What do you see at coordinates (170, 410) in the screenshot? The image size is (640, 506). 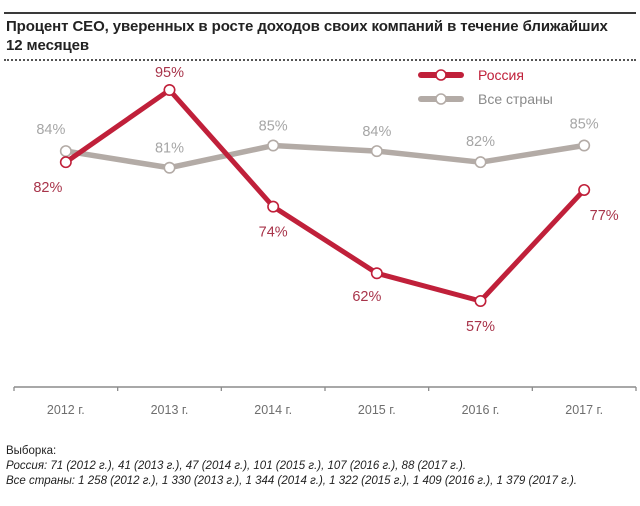 I see `x-tick-label: 2013 г.` at bounding box center [170, 410].